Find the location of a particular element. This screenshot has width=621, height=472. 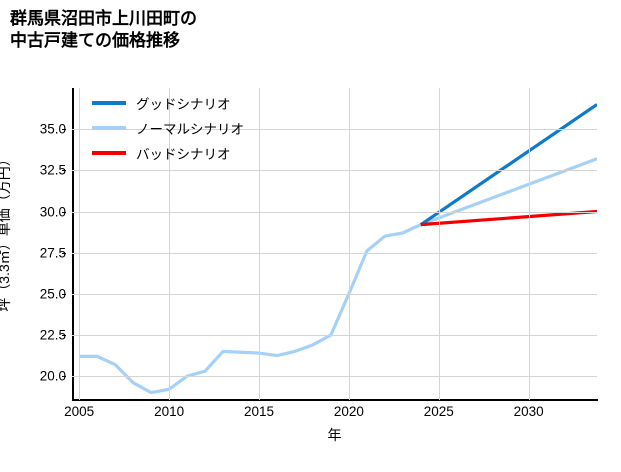

y-tick-label-20.0: 20.0 is located at coordinates (52, 376).